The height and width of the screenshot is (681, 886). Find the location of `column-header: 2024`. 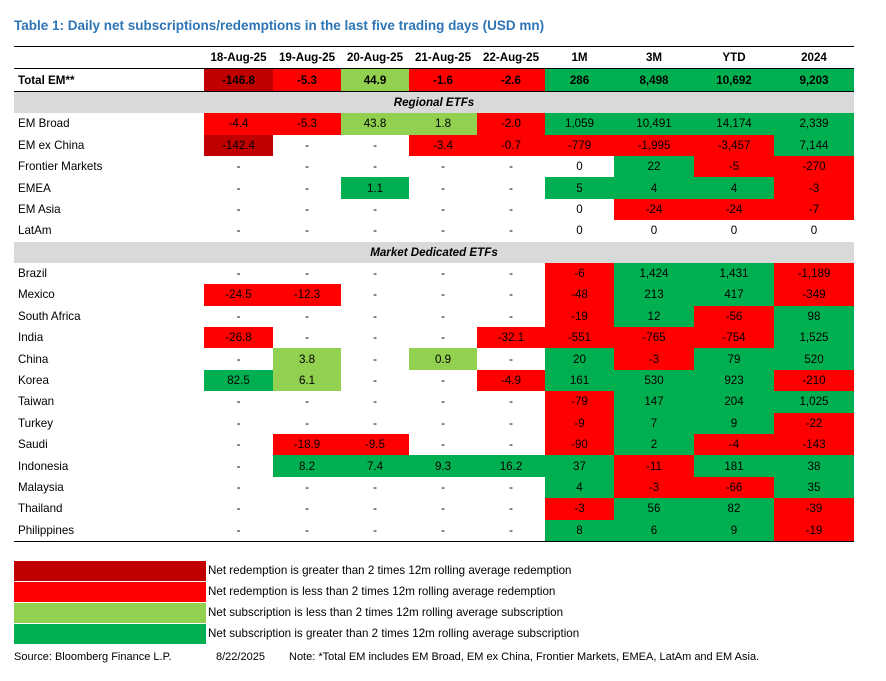

column-header: 2024 is located at coordinates (814, 57).